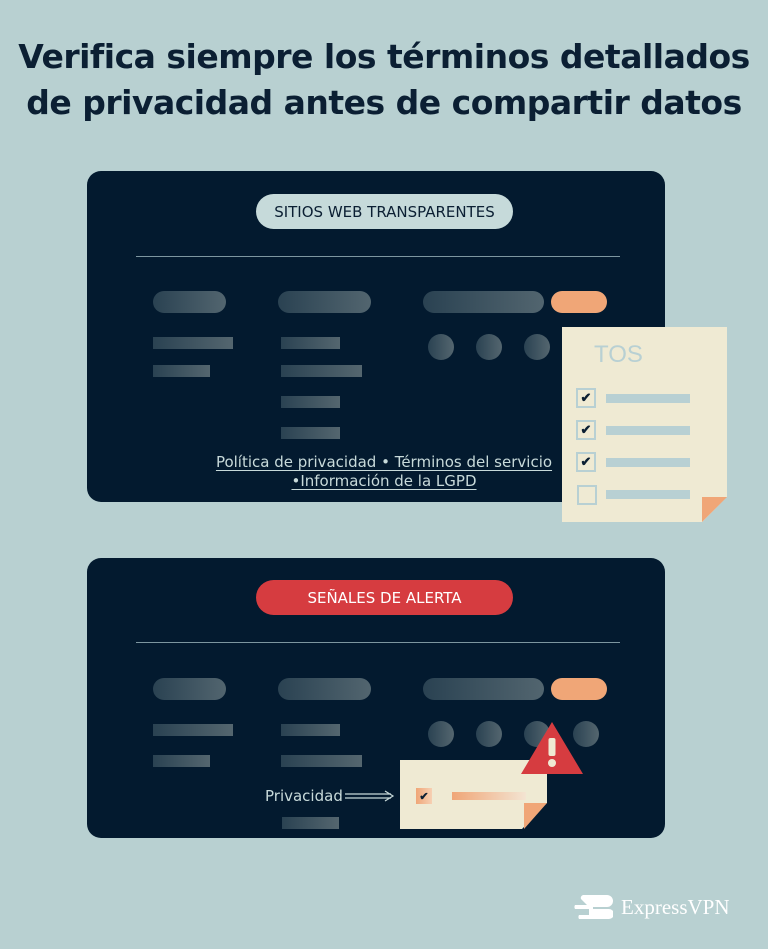 The image size is (768, 949). I want to click on expressvpn-logo: ExpressVPN, so click(675, 907).